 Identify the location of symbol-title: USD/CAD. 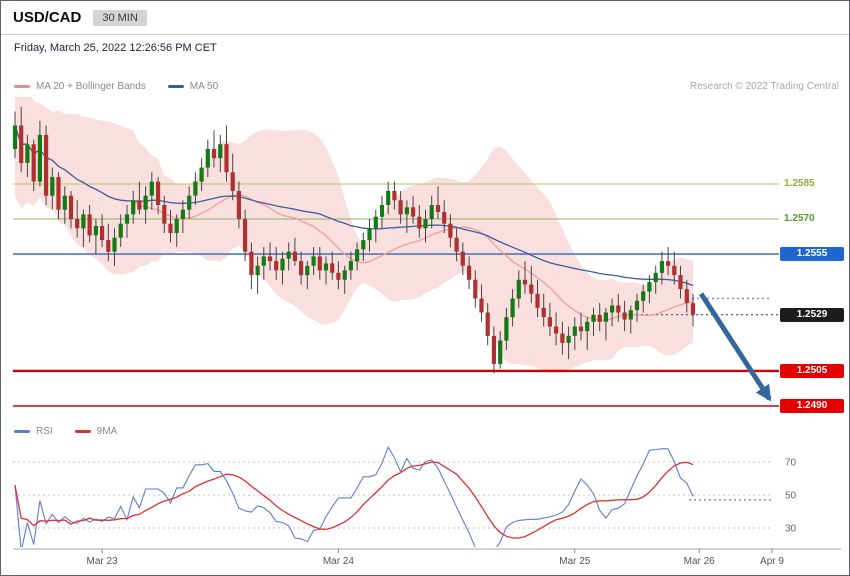
(47, 17).